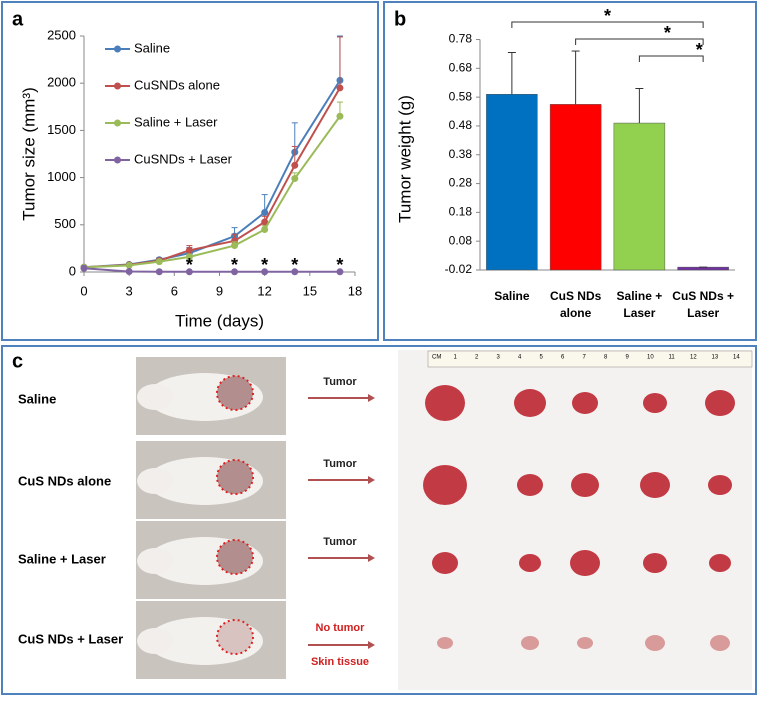 The height and width of the screenshot is (701, 759). What do you see at coordinates (542, 358) in the screenshot?
I see `ruler-label: 5` at bounding box center [542, 358].